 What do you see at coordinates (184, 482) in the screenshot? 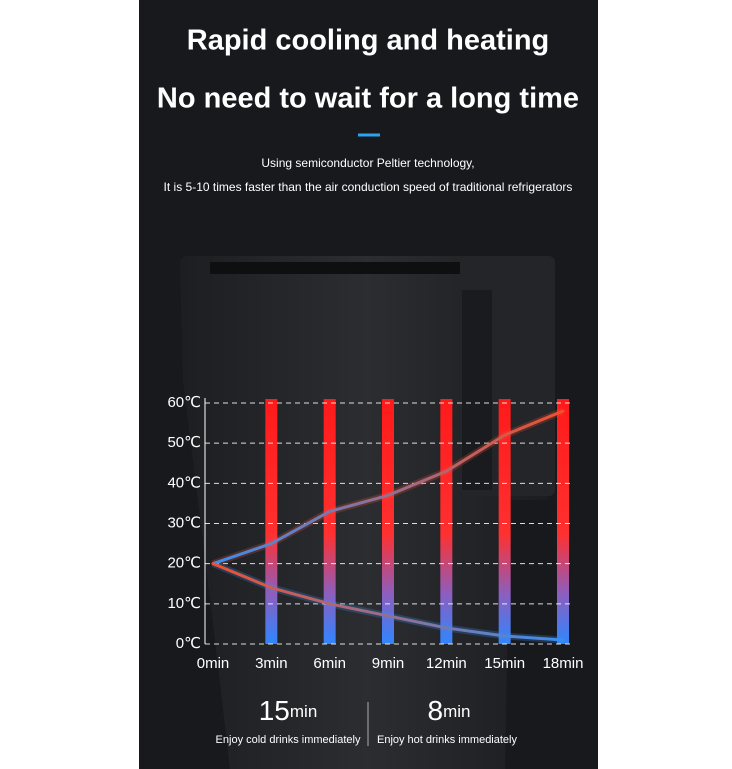
I see `y-tick-label: 40℃` at bounding box center [184, 482].